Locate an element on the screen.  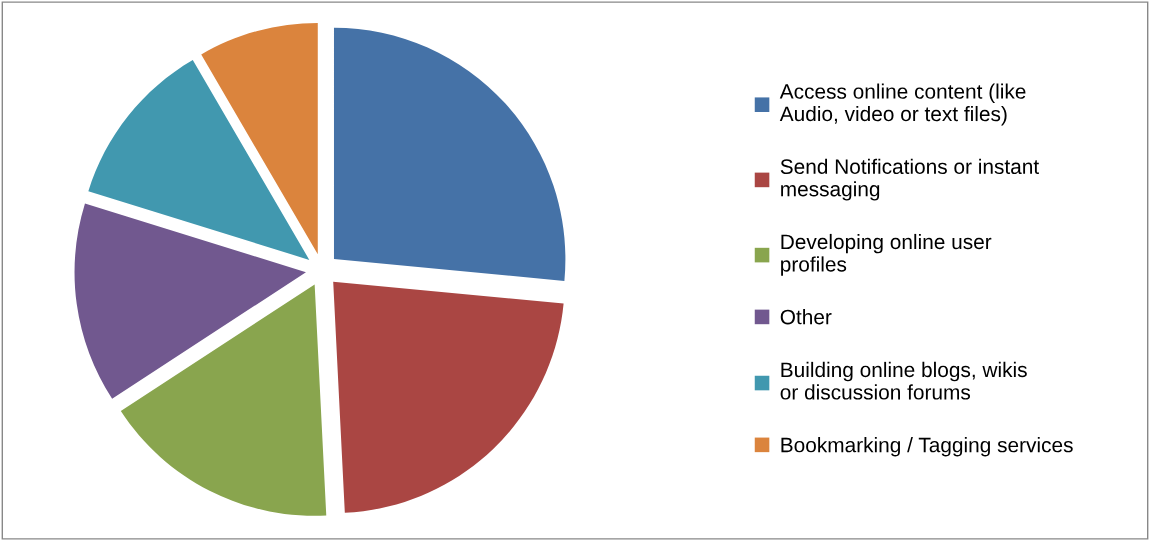
legend-label: Building online blogs, wikis or discussion forums is located at coordinates (903, 380).